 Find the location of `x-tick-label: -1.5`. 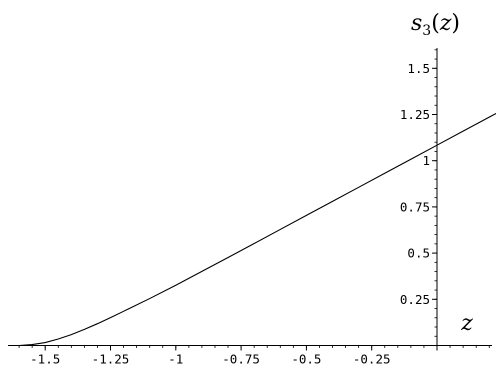

x-tick-label: -1.5 is located at coordinates (45, 359).